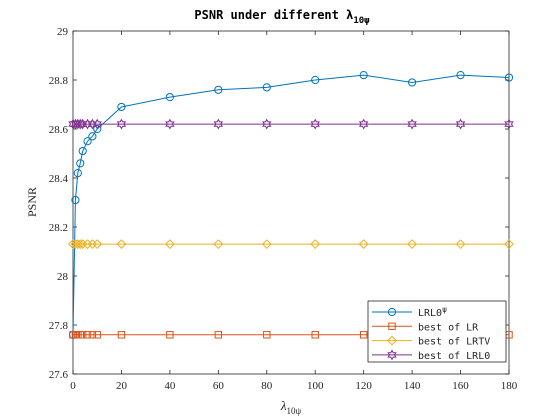 This screenshot has height=420, width=560. What do you see at coordinates (444, 309) in the screenshot?
I see `legend-label-sup: ψ` at bounding box center [444, 309].